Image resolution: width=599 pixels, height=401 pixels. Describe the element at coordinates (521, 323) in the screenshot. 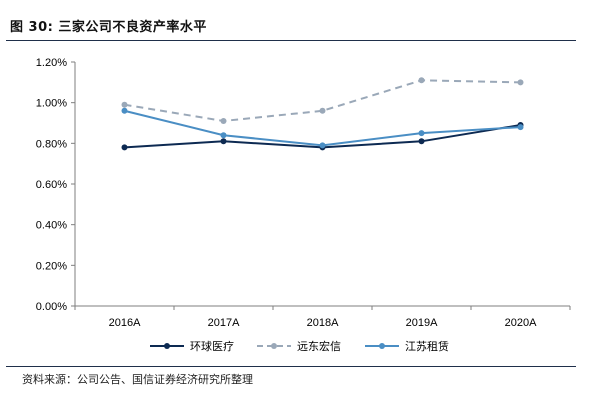

I see `x-tick-label: 2020A` at that location.